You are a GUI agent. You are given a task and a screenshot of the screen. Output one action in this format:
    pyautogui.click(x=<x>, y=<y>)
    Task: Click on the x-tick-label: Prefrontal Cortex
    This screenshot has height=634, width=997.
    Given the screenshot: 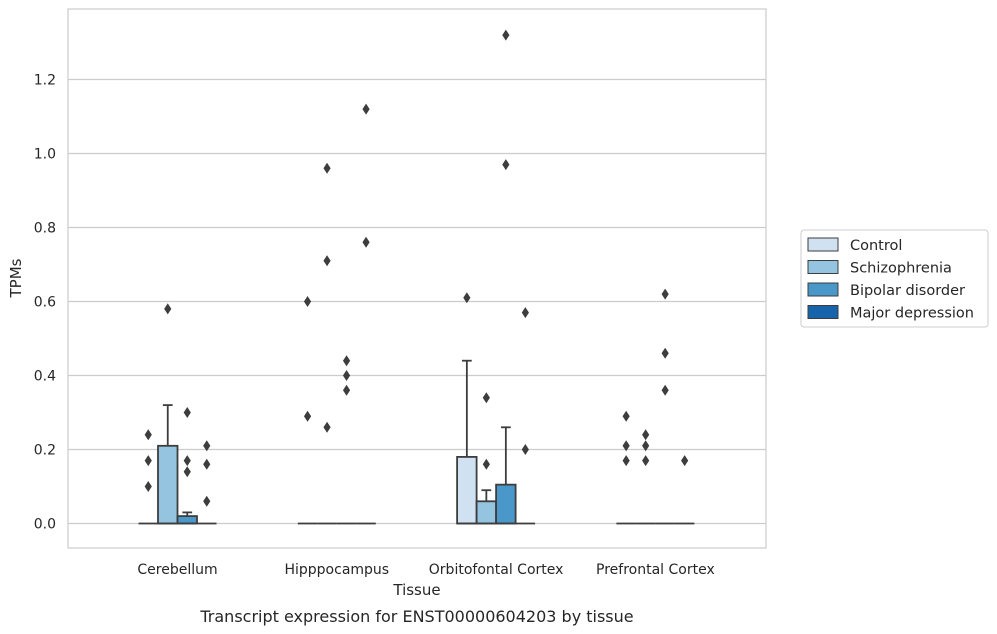 What is the action you would take?
    pyautogui.click(x=655, y=570)
    